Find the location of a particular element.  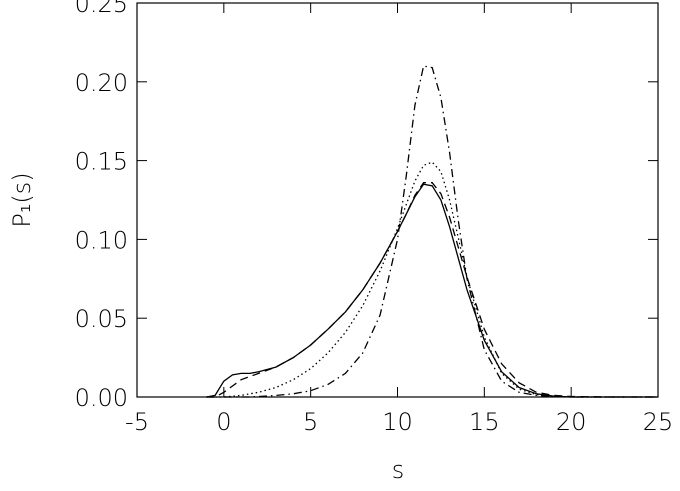

y-tick-label: 0.10 is located at coordinates (101, 240).